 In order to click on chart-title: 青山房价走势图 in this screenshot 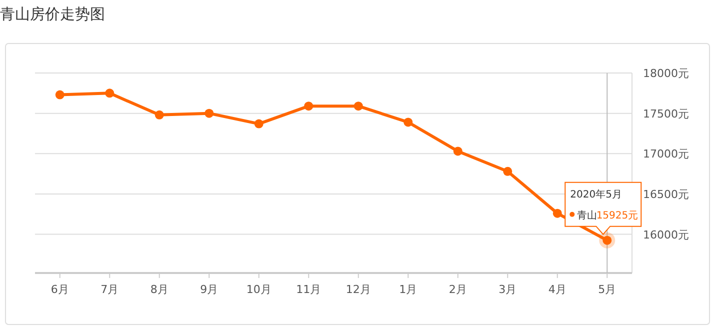, I will do `click(52, 14)`.